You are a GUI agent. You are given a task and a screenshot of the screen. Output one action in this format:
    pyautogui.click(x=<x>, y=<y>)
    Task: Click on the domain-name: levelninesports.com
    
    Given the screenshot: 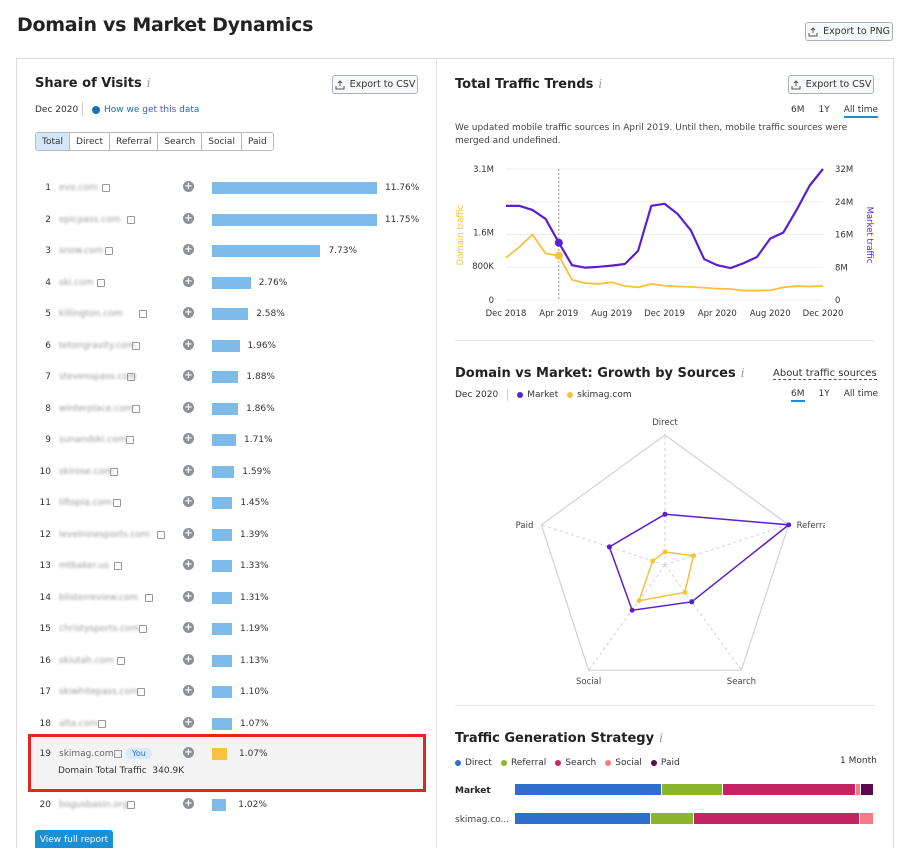 What is the action you would take?
    pyautogui.click(x=104, y=534)
    